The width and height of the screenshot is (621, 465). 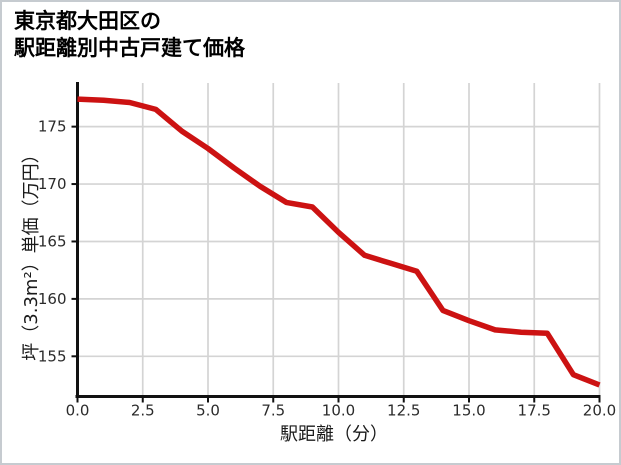 I want to click on x-tick-label: 15.0, so click(x=468, y=411).